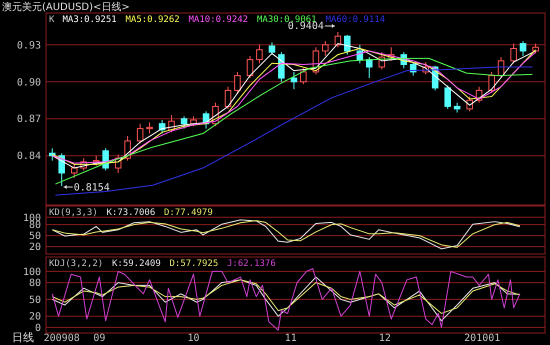  I want to click on legend-title: KD(9,3,3), so click(73, 213).